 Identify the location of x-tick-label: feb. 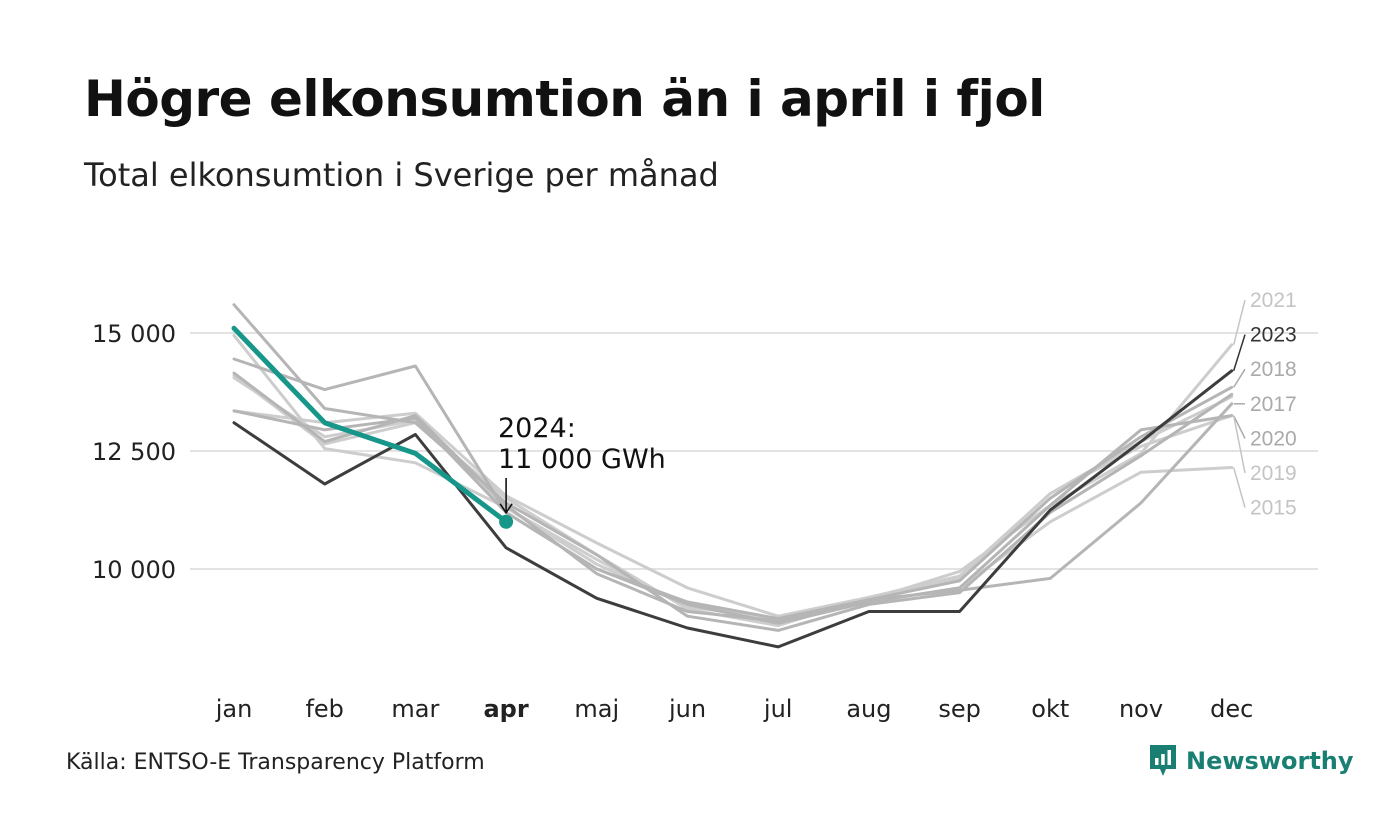
(324, 709).